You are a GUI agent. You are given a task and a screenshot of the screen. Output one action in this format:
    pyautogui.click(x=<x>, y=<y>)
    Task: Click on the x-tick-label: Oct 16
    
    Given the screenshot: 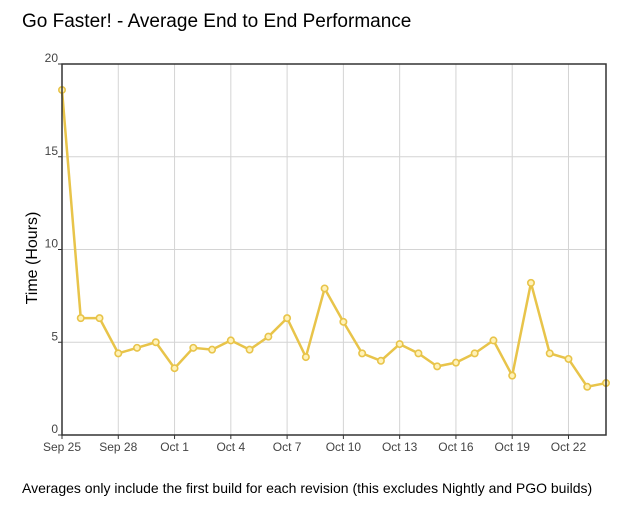 What is the action you would take?
    pyautogui.click(x=456, y=447)
    